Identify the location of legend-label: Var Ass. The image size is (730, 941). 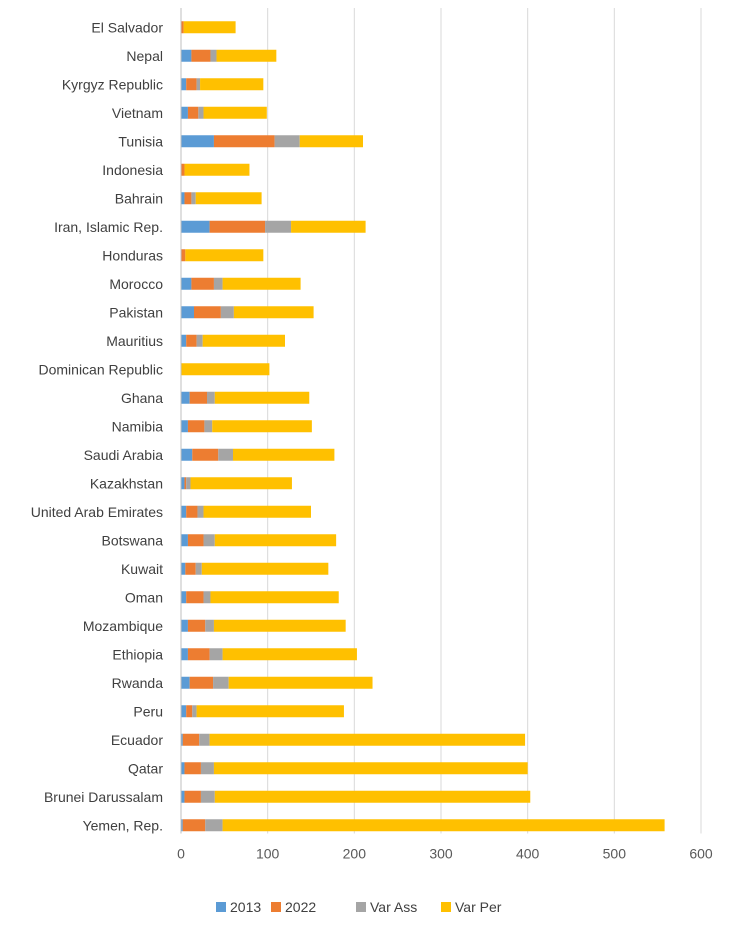
(393, 907).